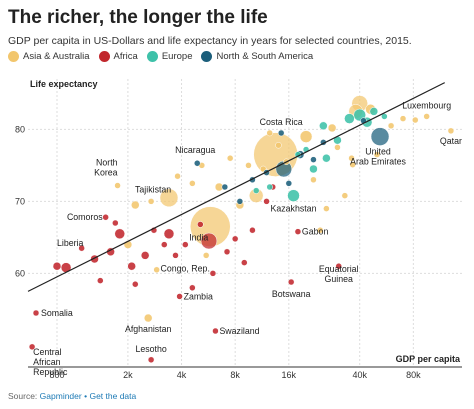 Image resolution: width=474 pixels, height=409 pixels. I want to click on point-label: Somalia, so click(57, 313).